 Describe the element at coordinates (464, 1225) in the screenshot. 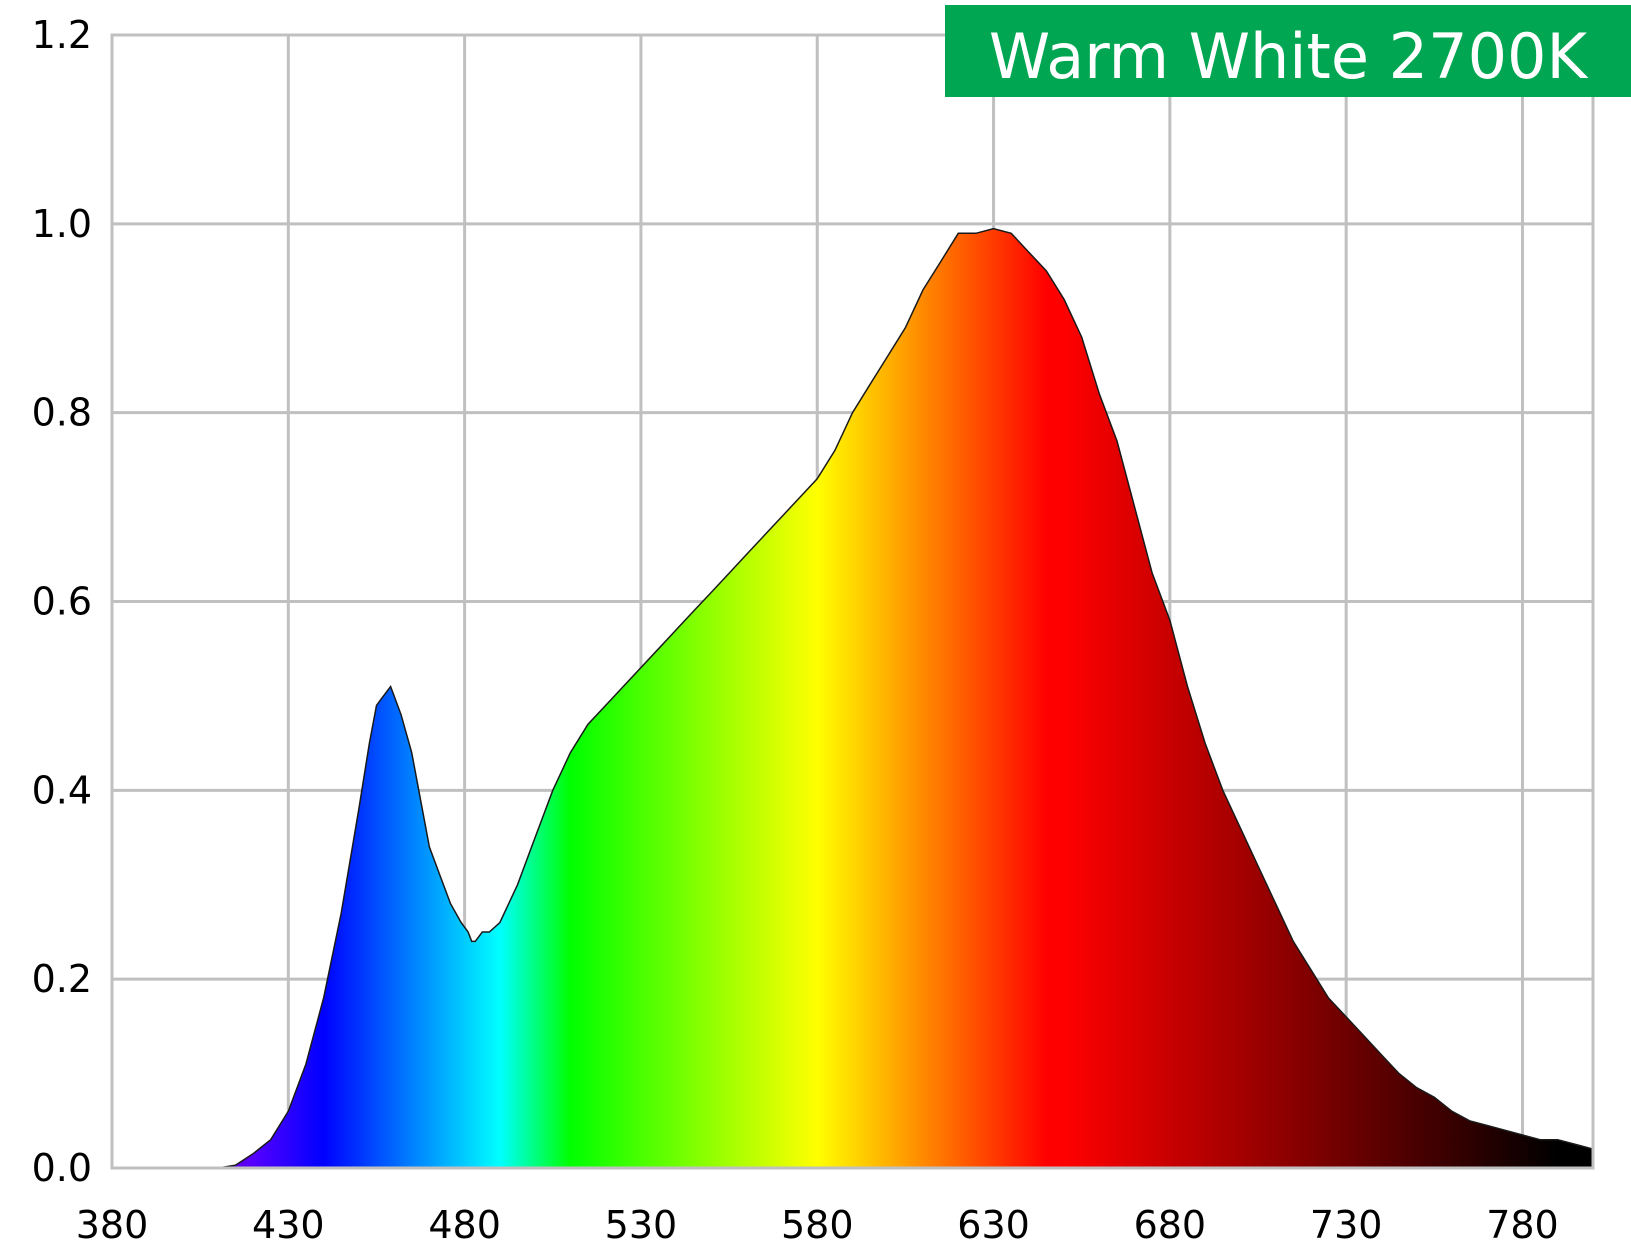

I see `x-tick-label: 480` at that location.